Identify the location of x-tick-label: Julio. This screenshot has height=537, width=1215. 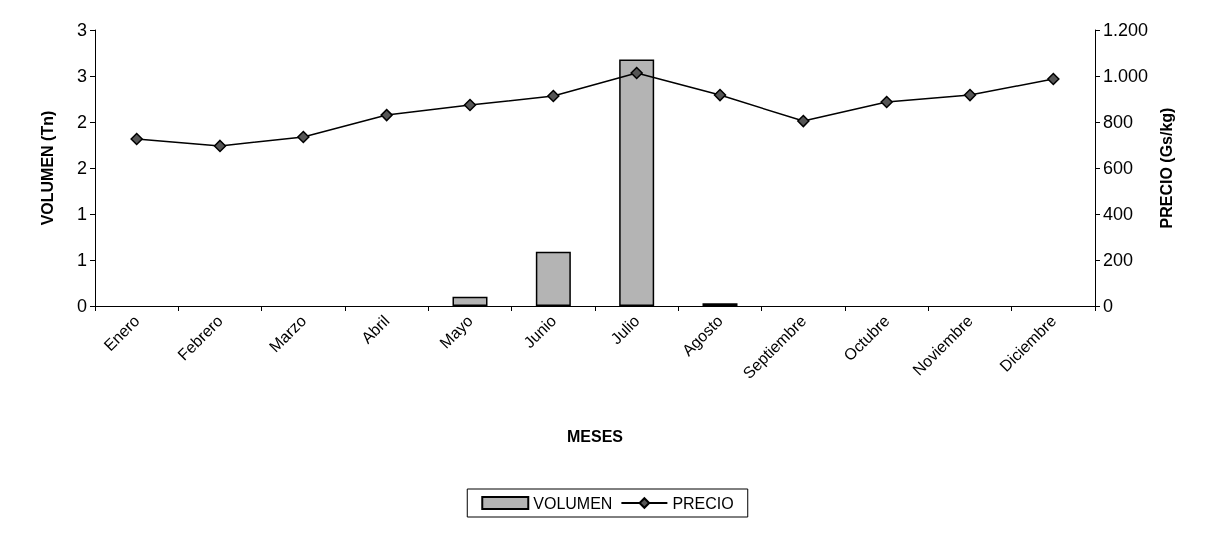
(625, 329).